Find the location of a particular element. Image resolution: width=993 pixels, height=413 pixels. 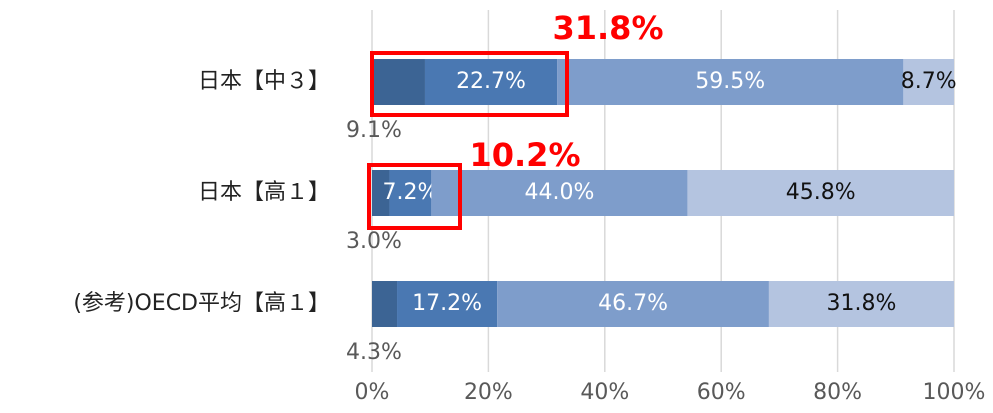

data-label: 31.8% is located at coordinates (862, 303).